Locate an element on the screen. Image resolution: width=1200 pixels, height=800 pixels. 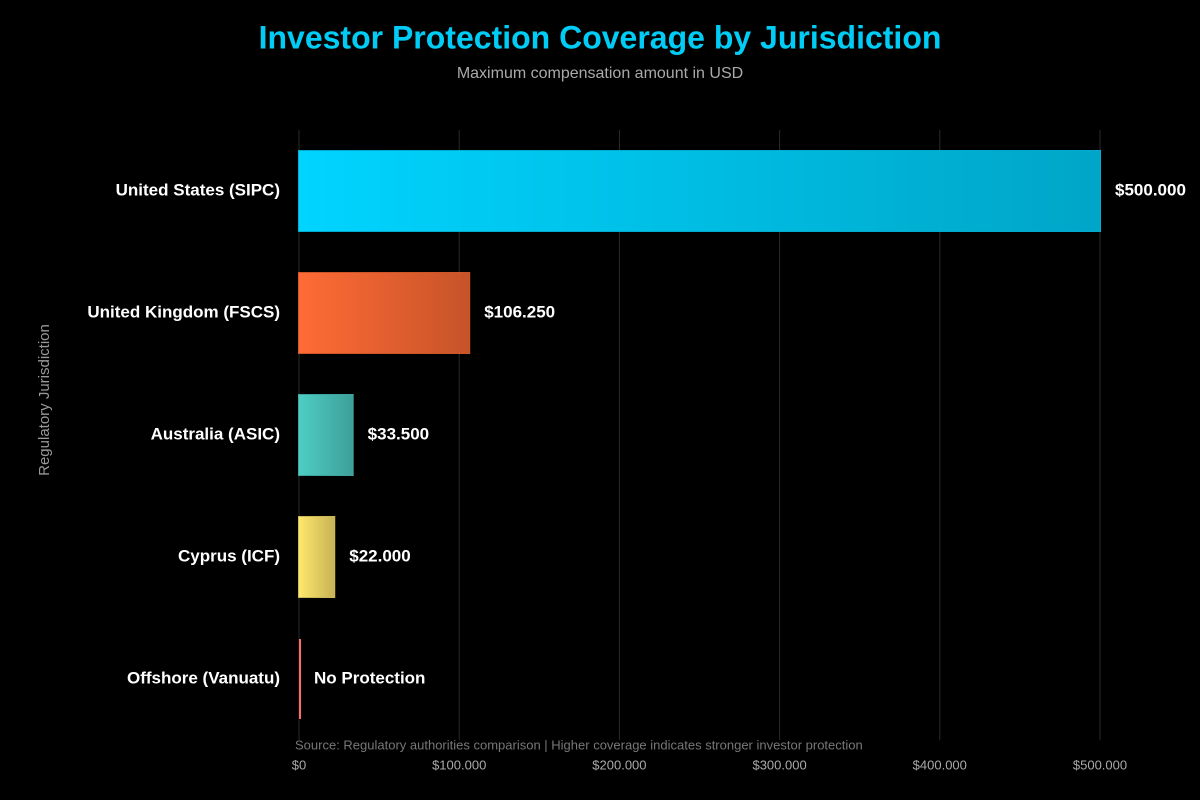
x-tick-label: $100.000 is located at coordinates (459, 764).